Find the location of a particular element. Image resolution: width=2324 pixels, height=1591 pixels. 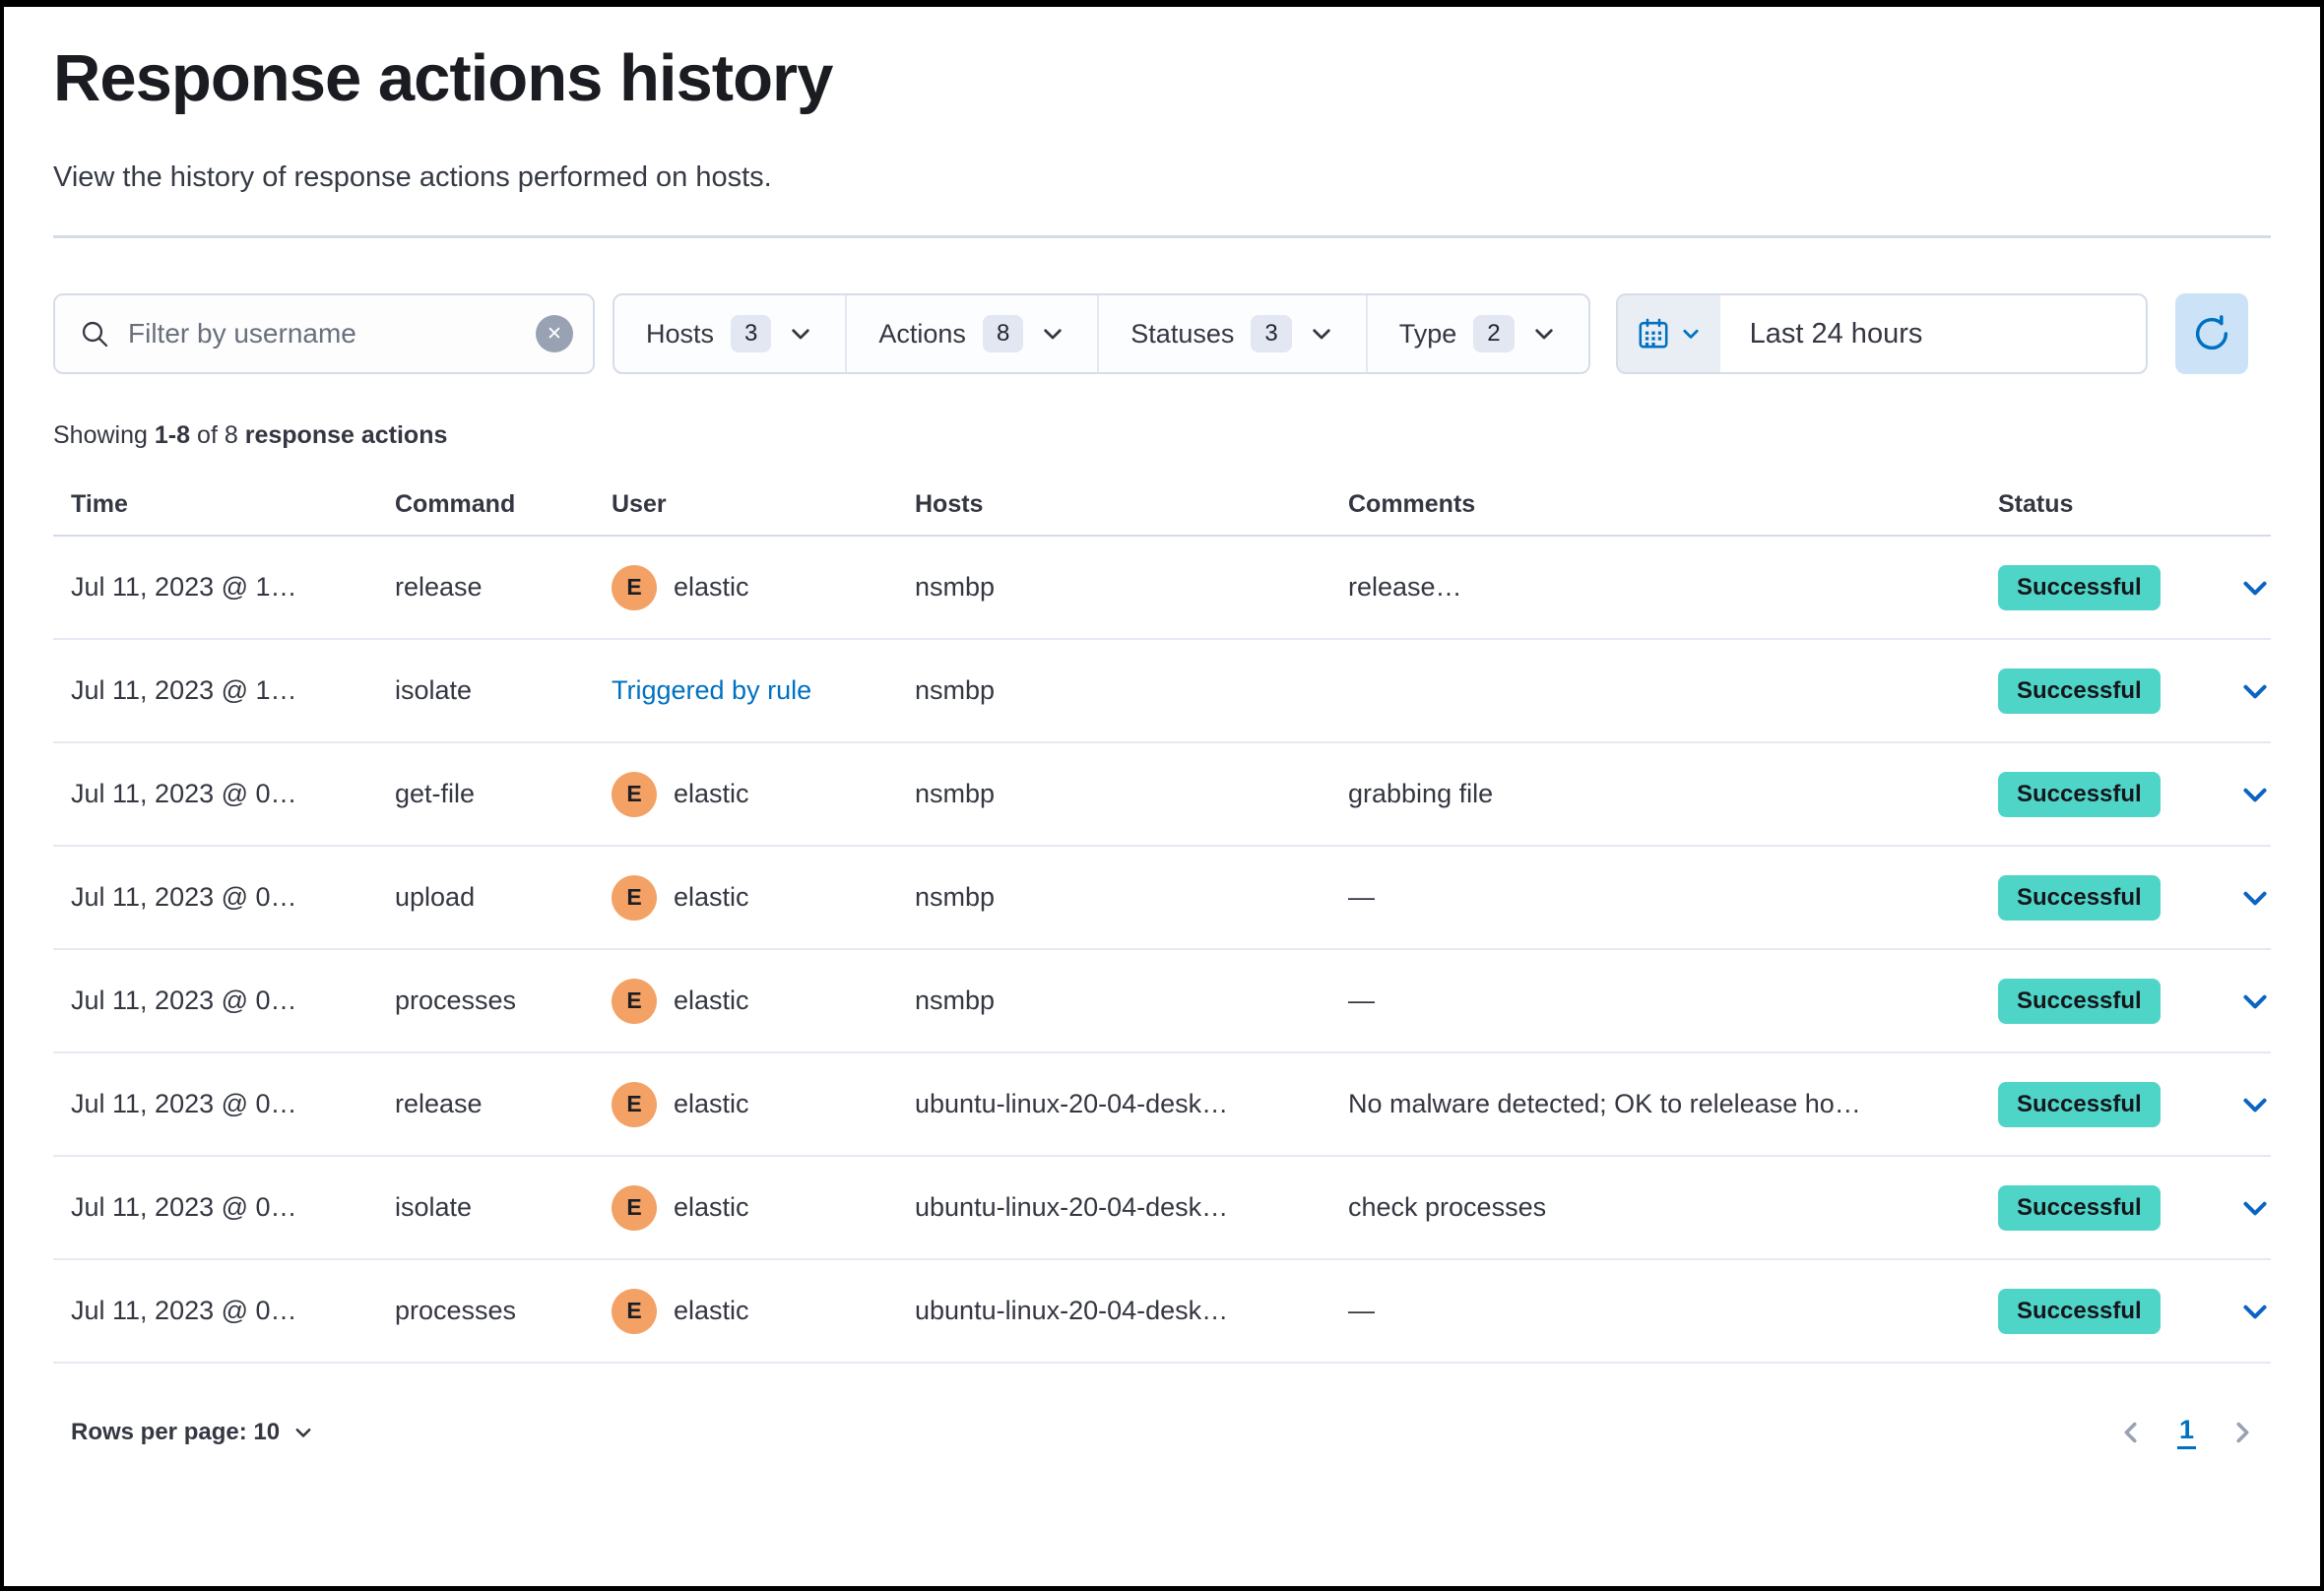

header-divider is located at coordinates (1162, 237).